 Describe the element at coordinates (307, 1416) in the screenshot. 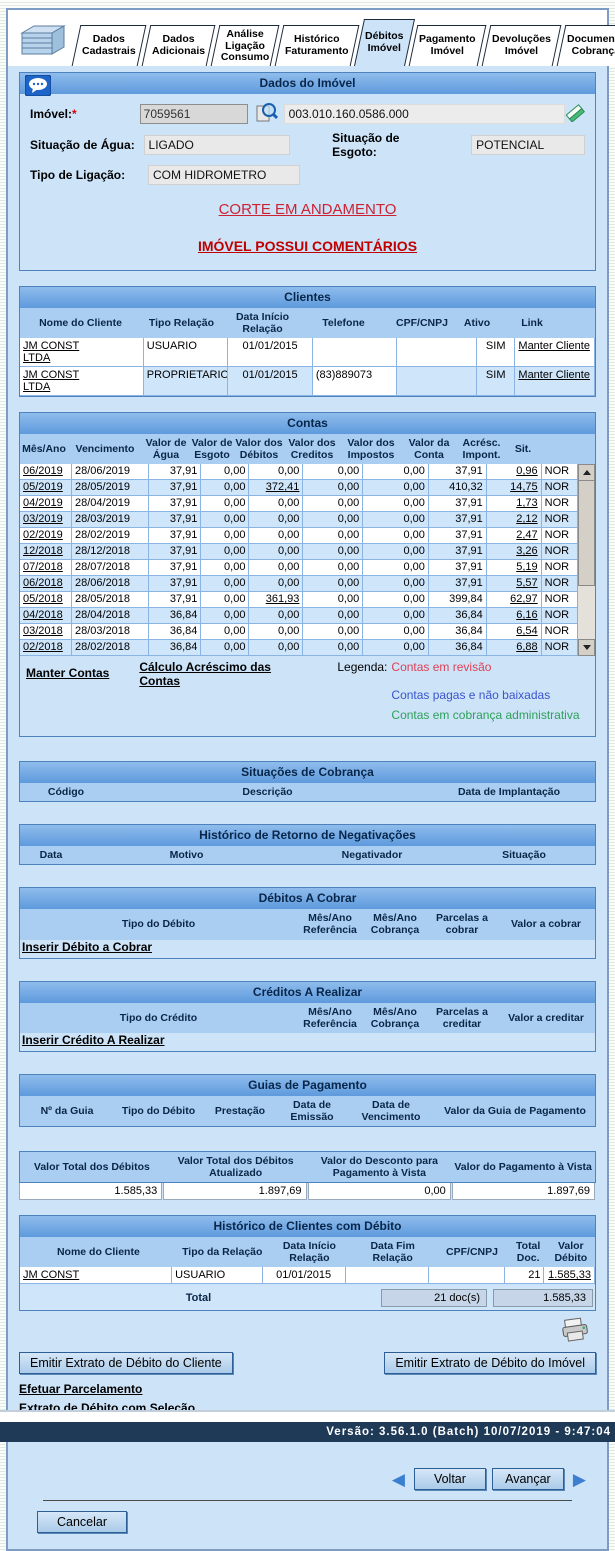

I see `footer-gap` at that location.